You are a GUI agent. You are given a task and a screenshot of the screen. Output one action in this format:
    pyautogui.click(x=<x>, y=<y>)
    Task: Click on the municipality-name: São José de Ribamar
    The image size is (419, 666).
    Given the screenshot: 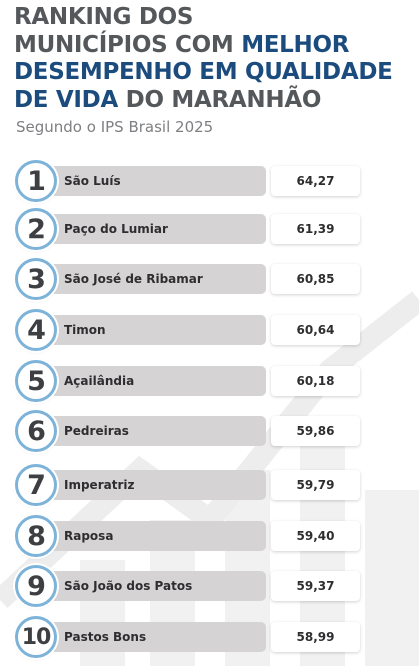 What is the action you would take?
    pyautogui.click(x=133, y=279)
    